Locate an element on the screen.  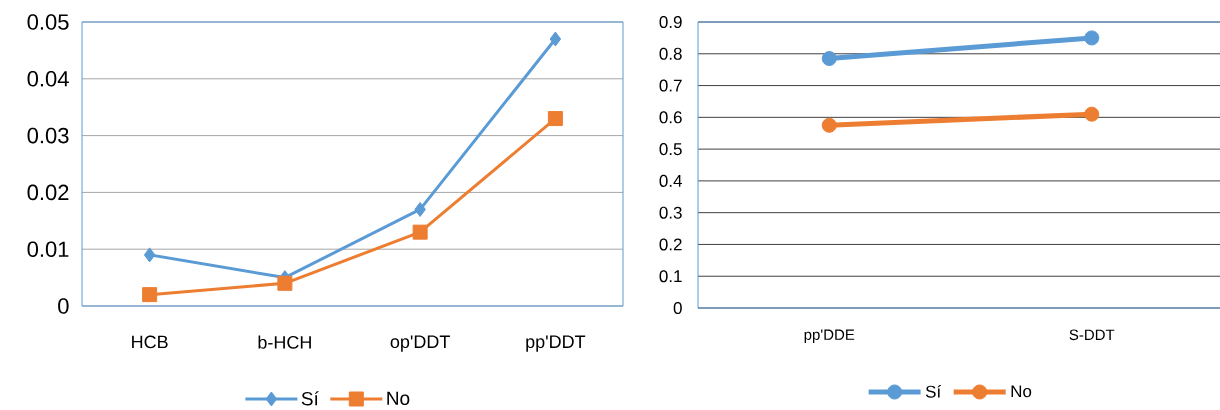
x-tick-label: pp'DDT is located at coordinates (556, 343).